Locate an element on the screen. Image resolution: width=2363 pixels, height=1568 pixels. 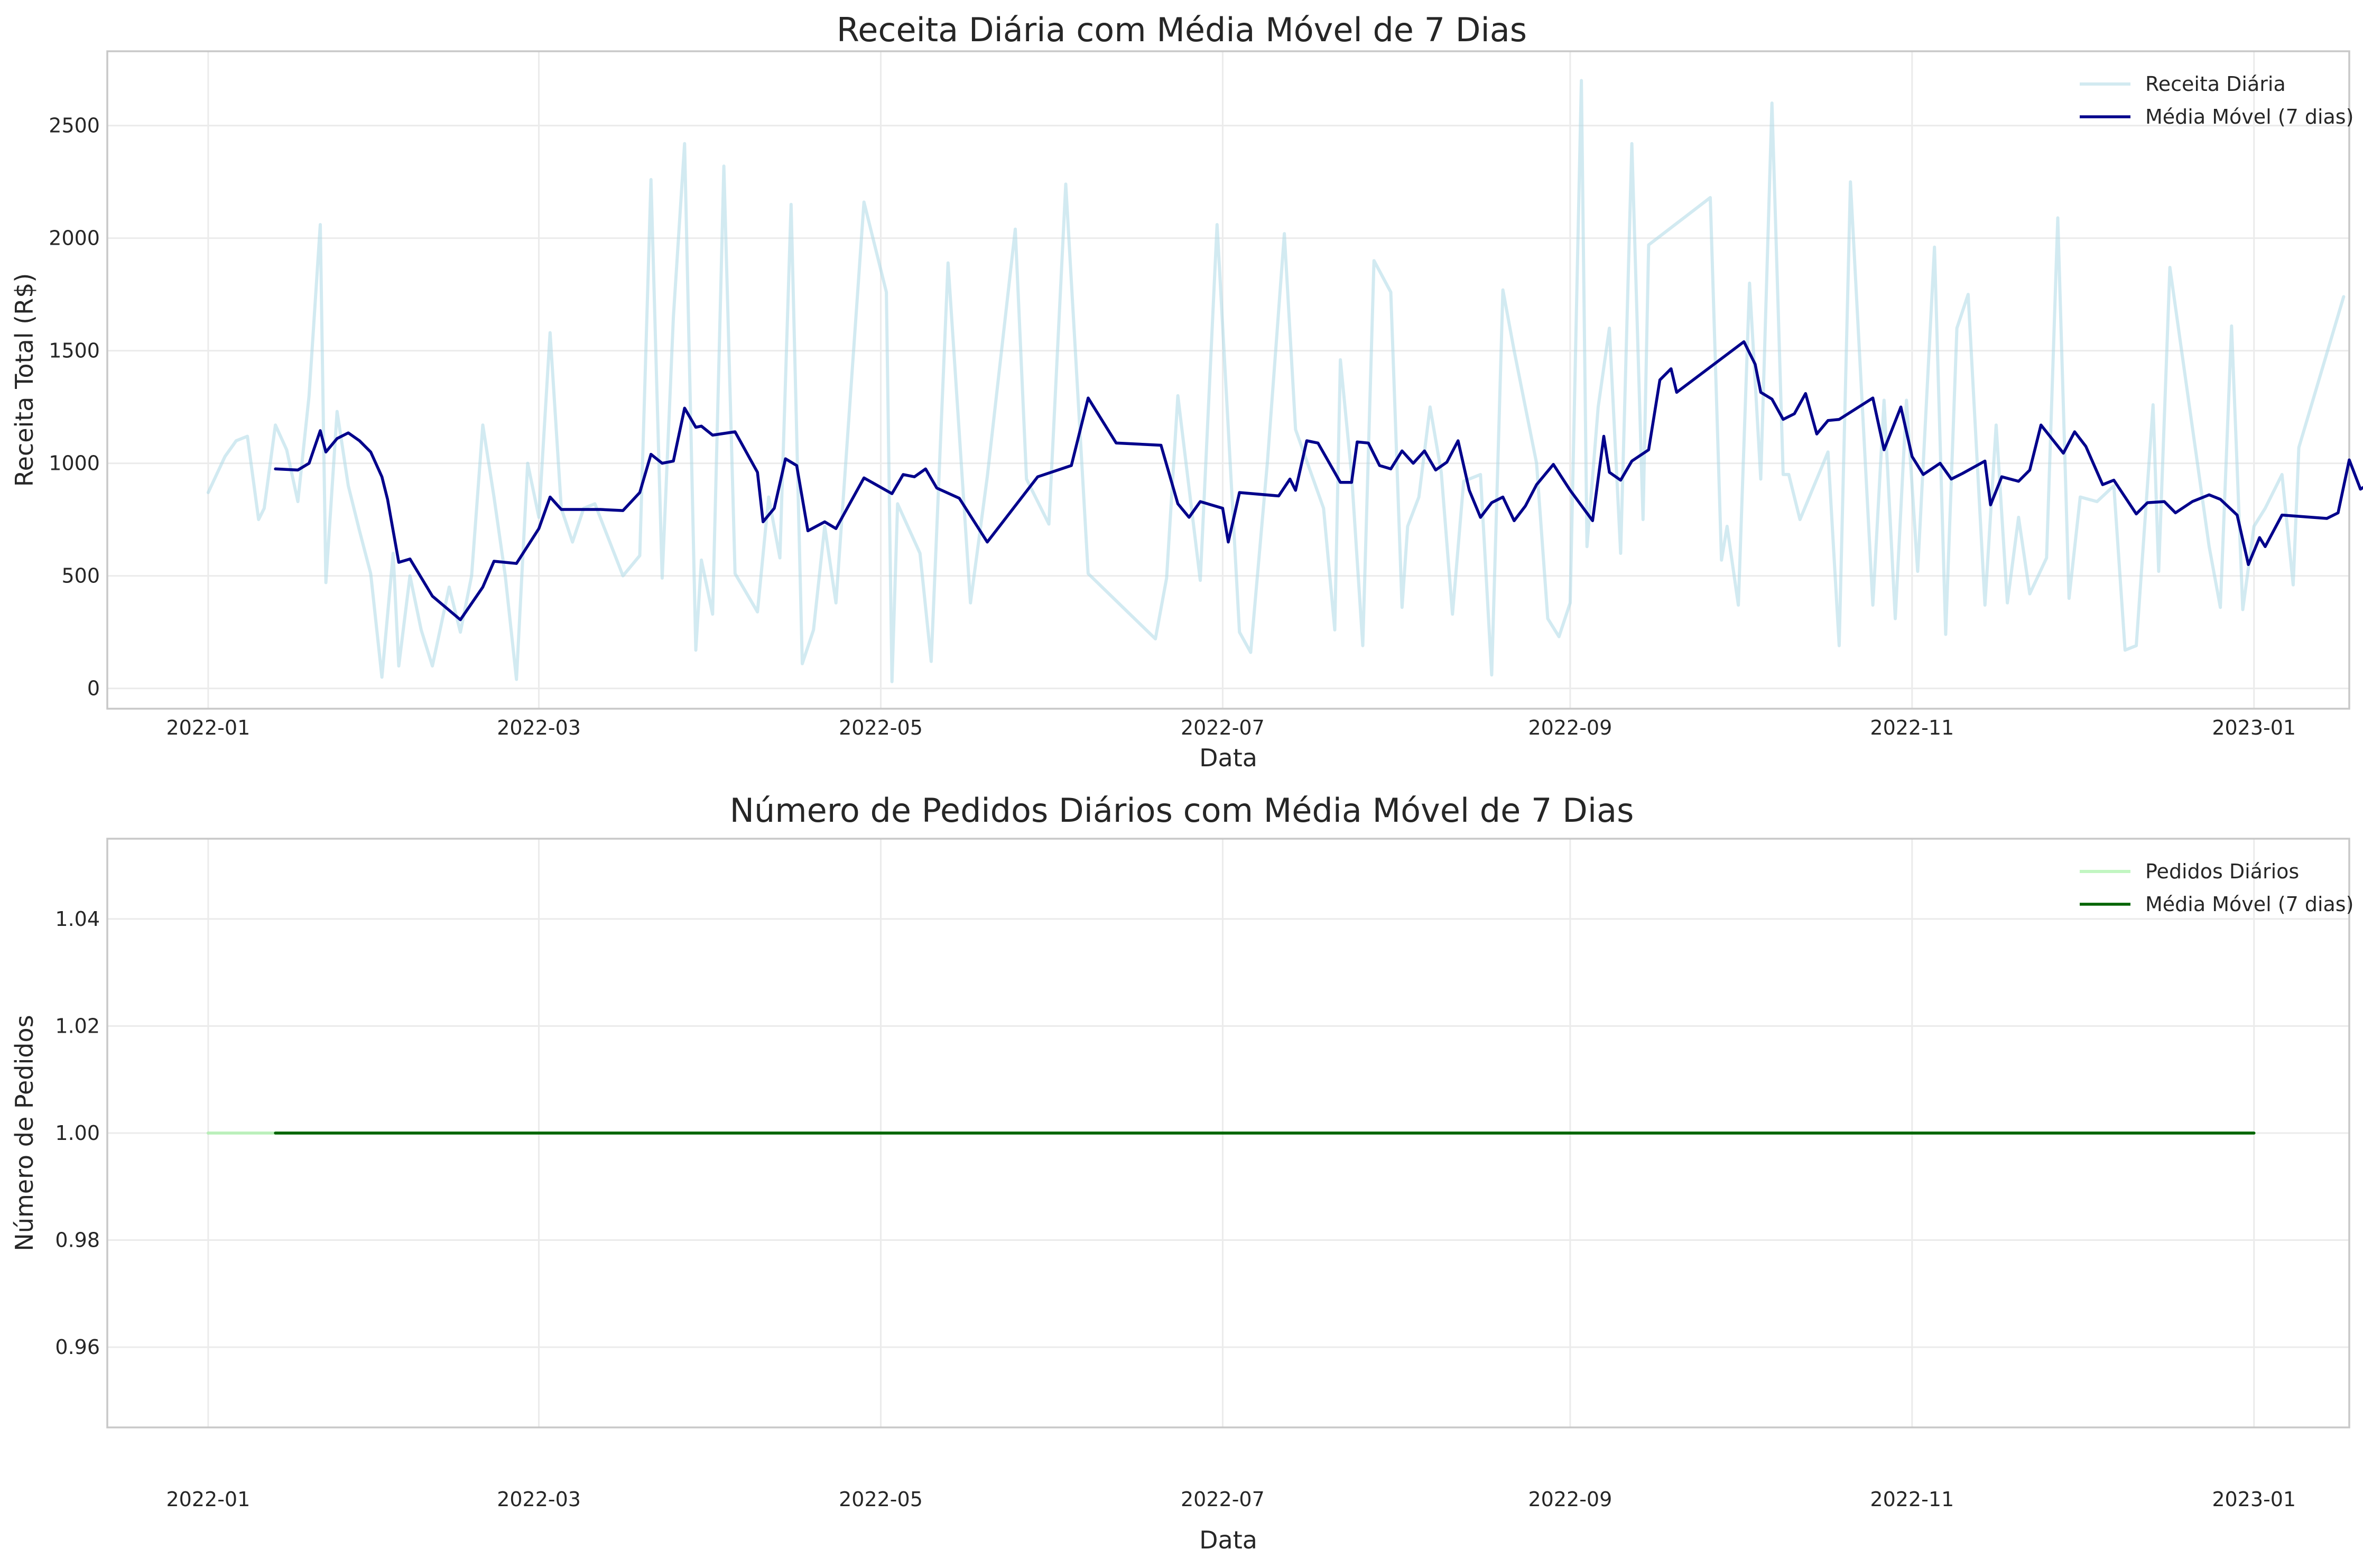
legend-entry: Receita Diária is located at coordinates (2215, 84).